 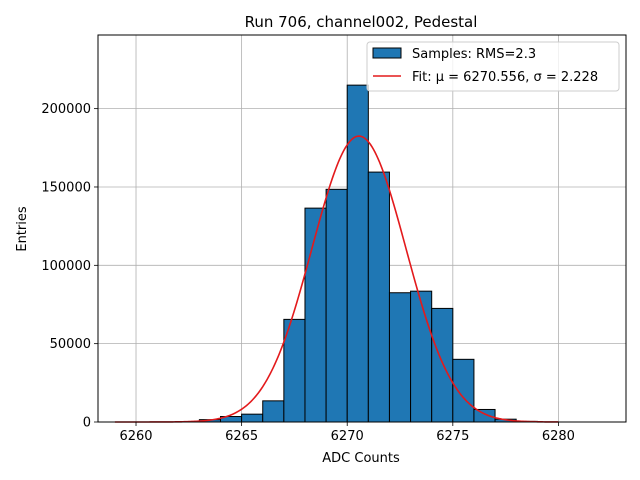 I want to click on y-axis-ticks: 0 50000 100000 150000 200000, so click(x=69, y=266).